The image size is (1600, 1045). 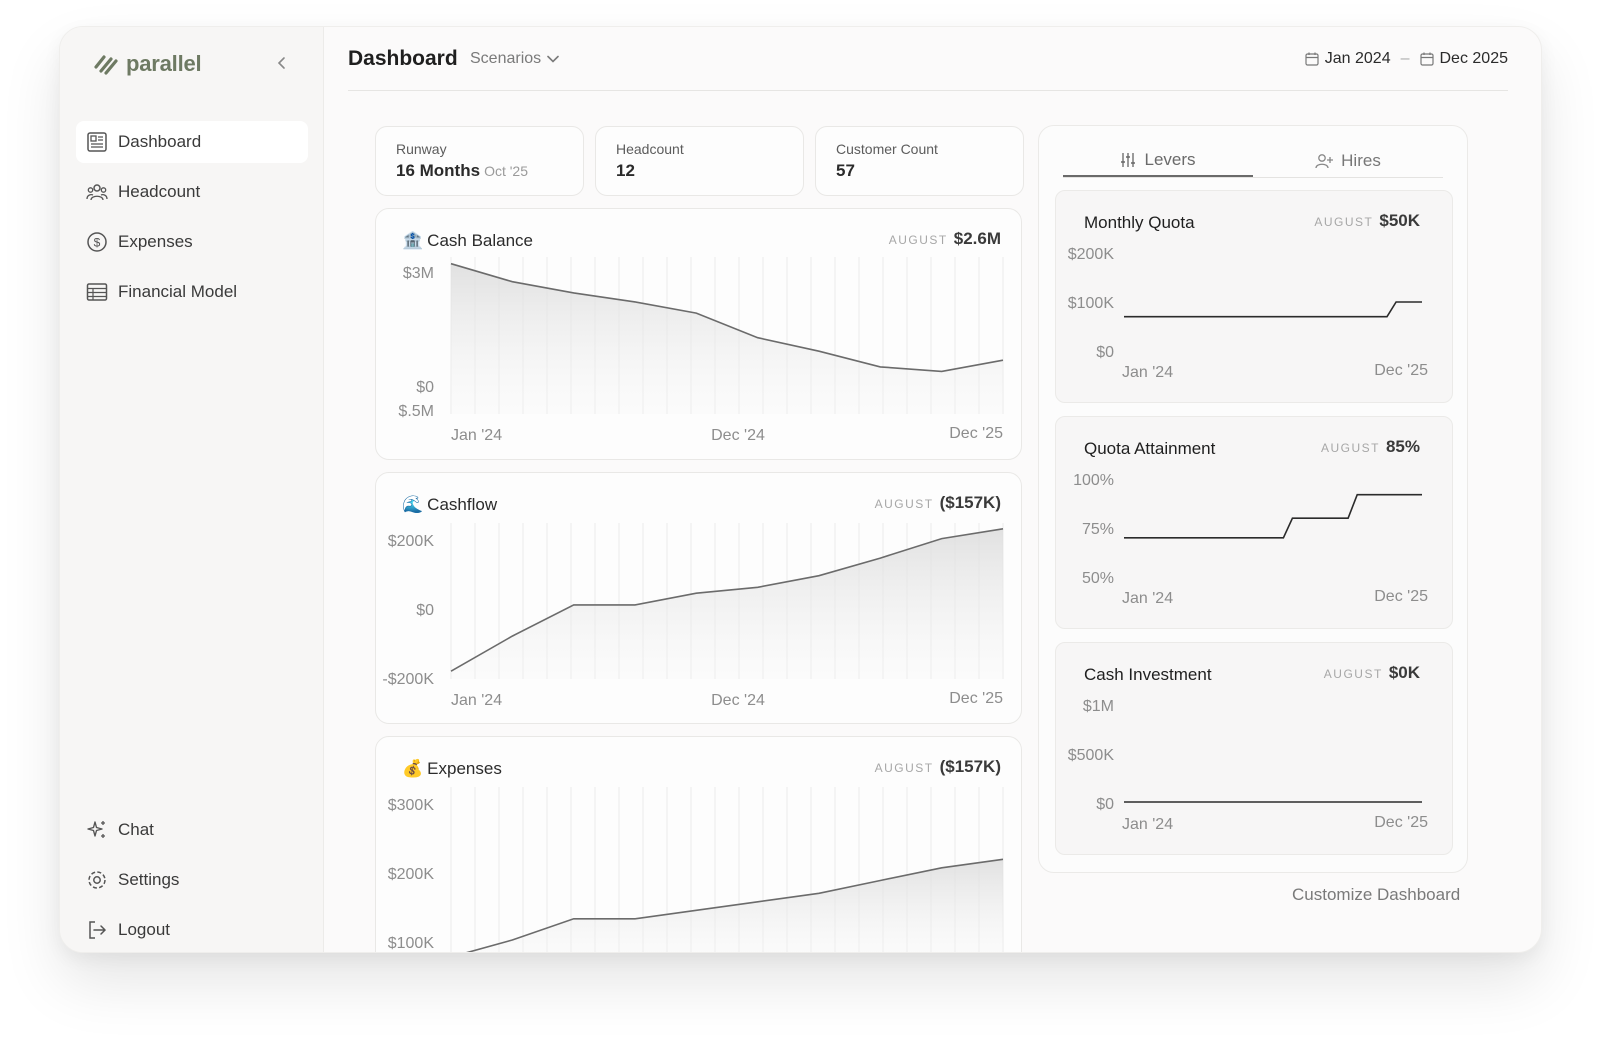 I want to click on y-tick-label: 50%, so click(x=1098, y=578).